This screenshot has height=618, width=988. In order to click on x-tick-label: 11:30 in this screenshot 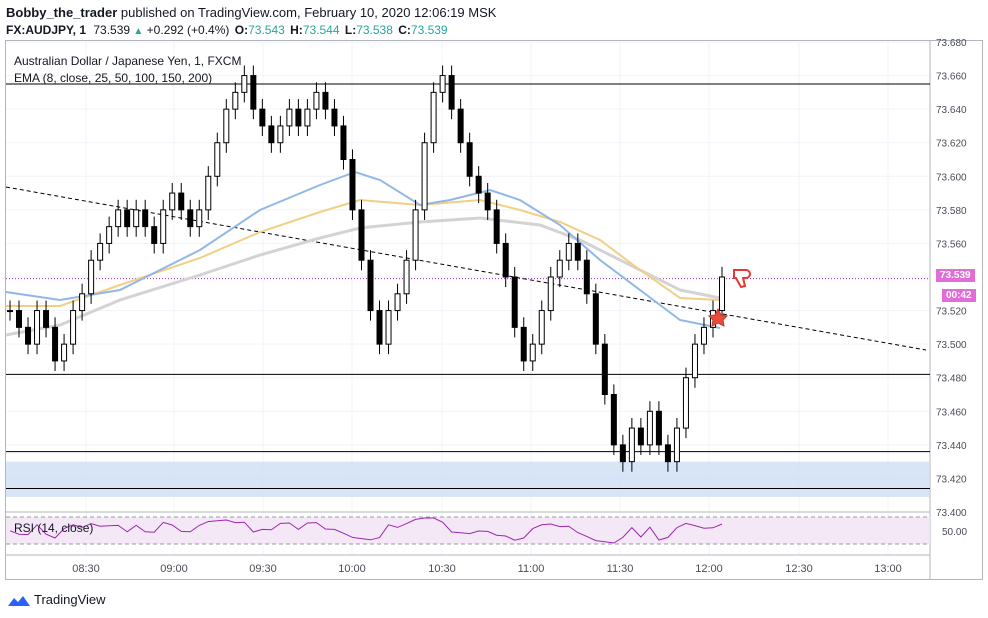, I will do `click(620, 569)`.